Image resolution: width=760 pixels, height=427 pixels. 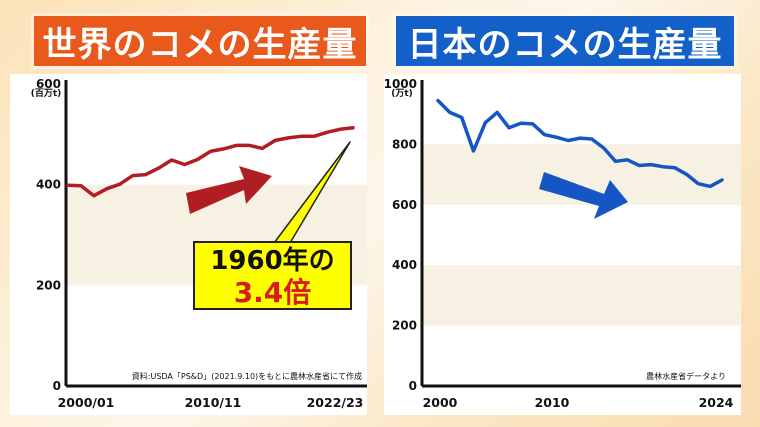 I want to click on right-title-banner: 日本のコメの生産量, so click(x=565, y=41).